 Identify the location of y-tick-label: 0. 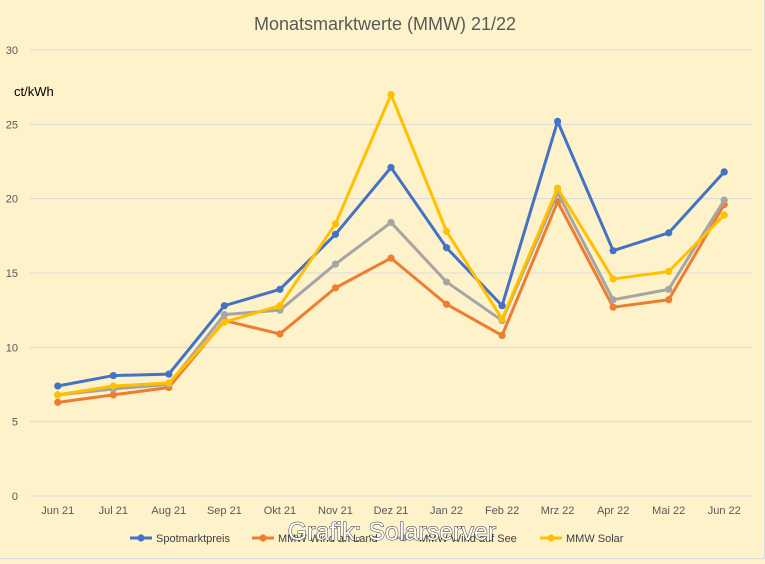
(15, 497).